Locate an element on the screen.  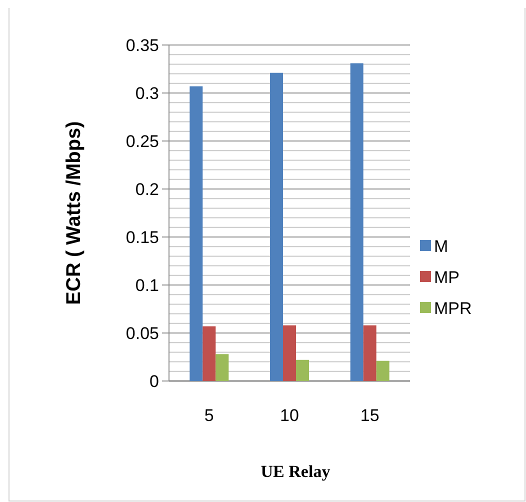
y-tick-label: 0.35 is located at coordinates (142, 45).